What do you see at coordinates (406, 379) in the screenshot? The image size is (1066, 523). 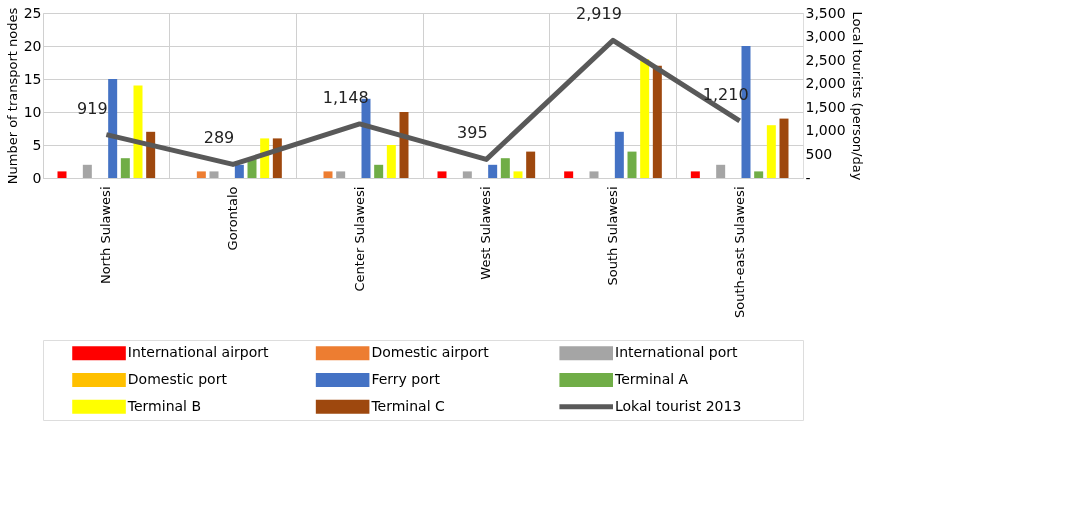 I see `legend-label: Ferry port` at bounding box center [406, 379].